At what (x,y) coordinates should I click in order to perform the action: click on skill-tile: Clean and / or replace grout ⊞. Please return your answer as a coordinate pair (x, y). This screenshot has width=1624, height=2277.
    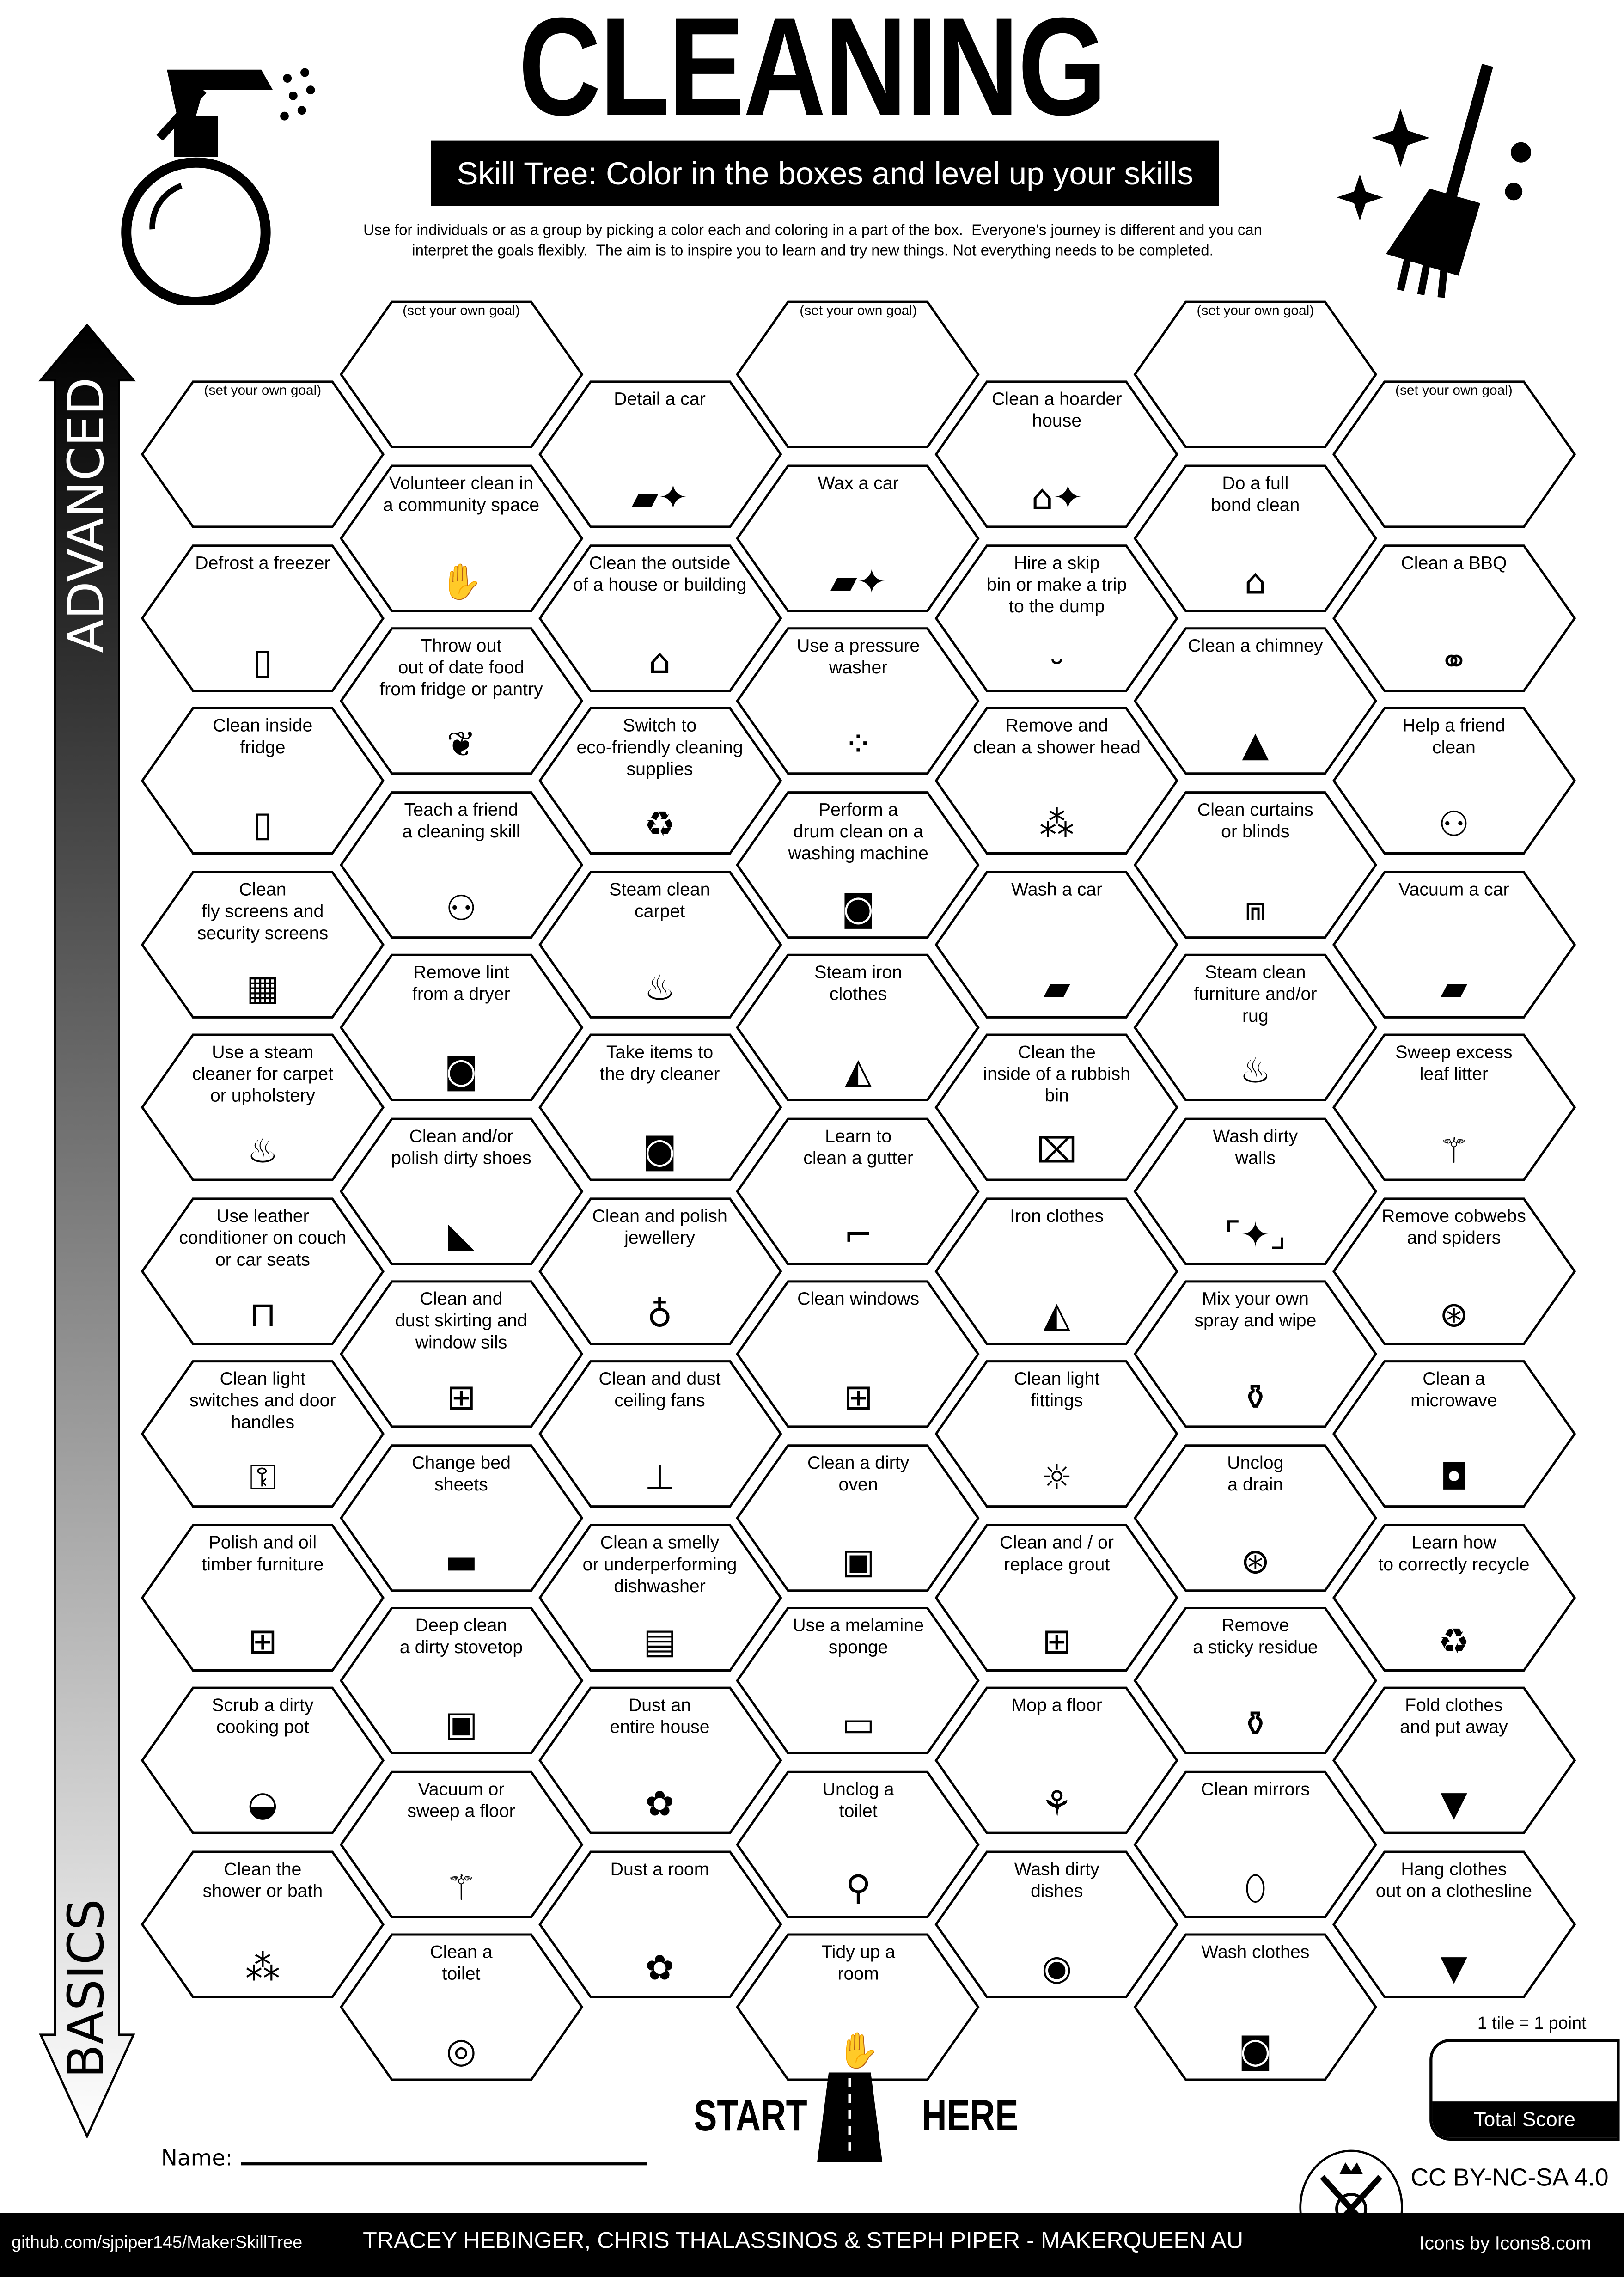
    Looking at the image, I should click on (1057, 1597).